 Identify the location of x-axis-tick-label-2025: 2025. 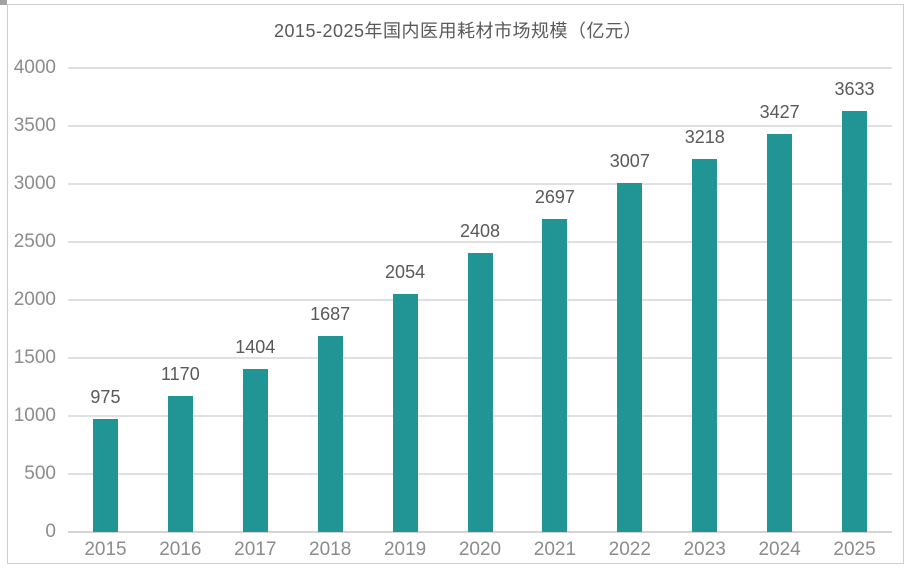
(854, 549).